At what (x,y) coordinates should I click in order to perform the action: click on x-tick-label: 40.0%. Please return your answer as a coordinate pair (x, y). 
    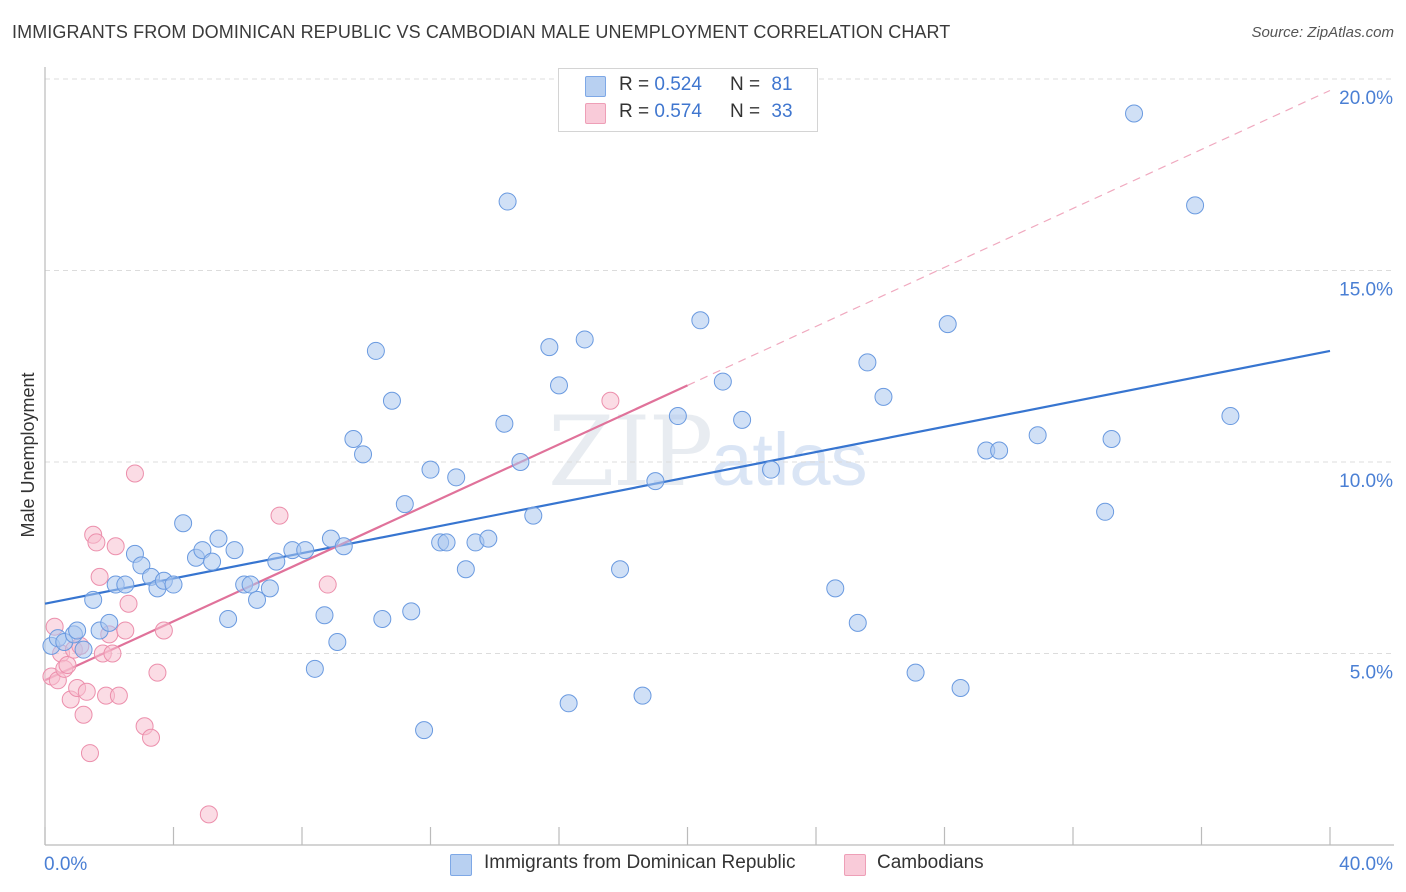
    Looking at the image, I should click on (1366, 864).